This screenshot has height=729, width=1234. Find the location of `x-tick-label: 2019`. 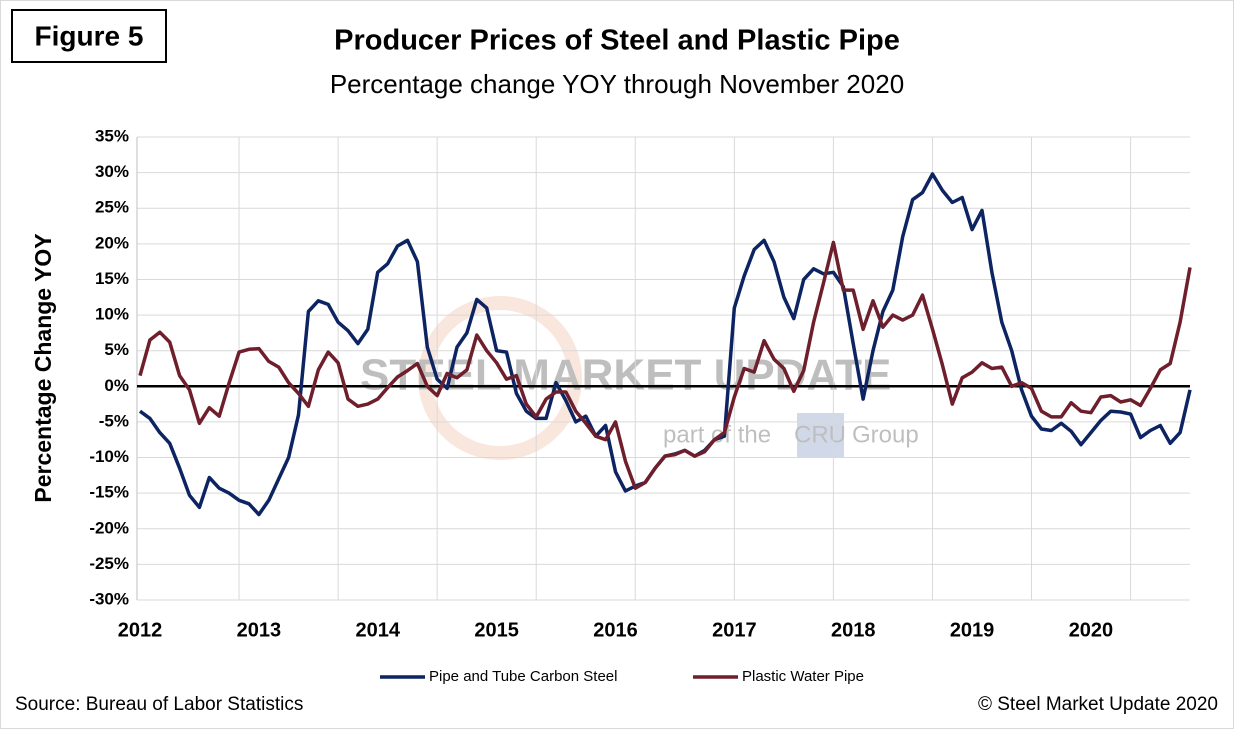

x-tick-label: 2019 is located at coordinates (972, 630).